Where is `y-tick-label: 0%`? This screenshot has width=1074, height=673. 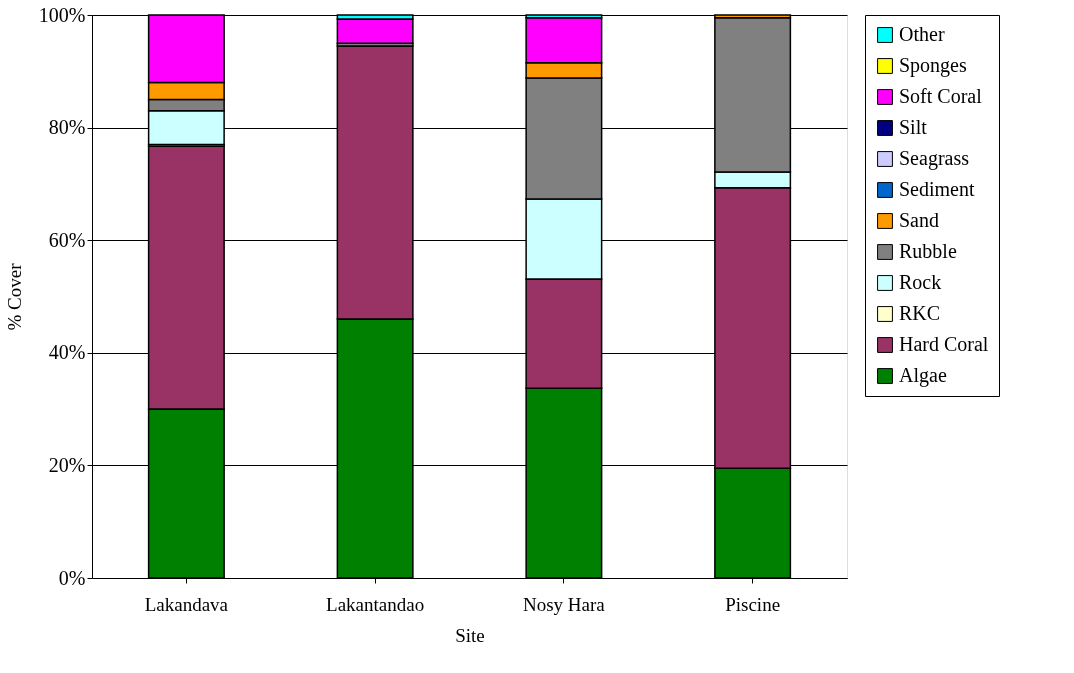
y-tick-label: 0% is located at coordinates (72, 577).